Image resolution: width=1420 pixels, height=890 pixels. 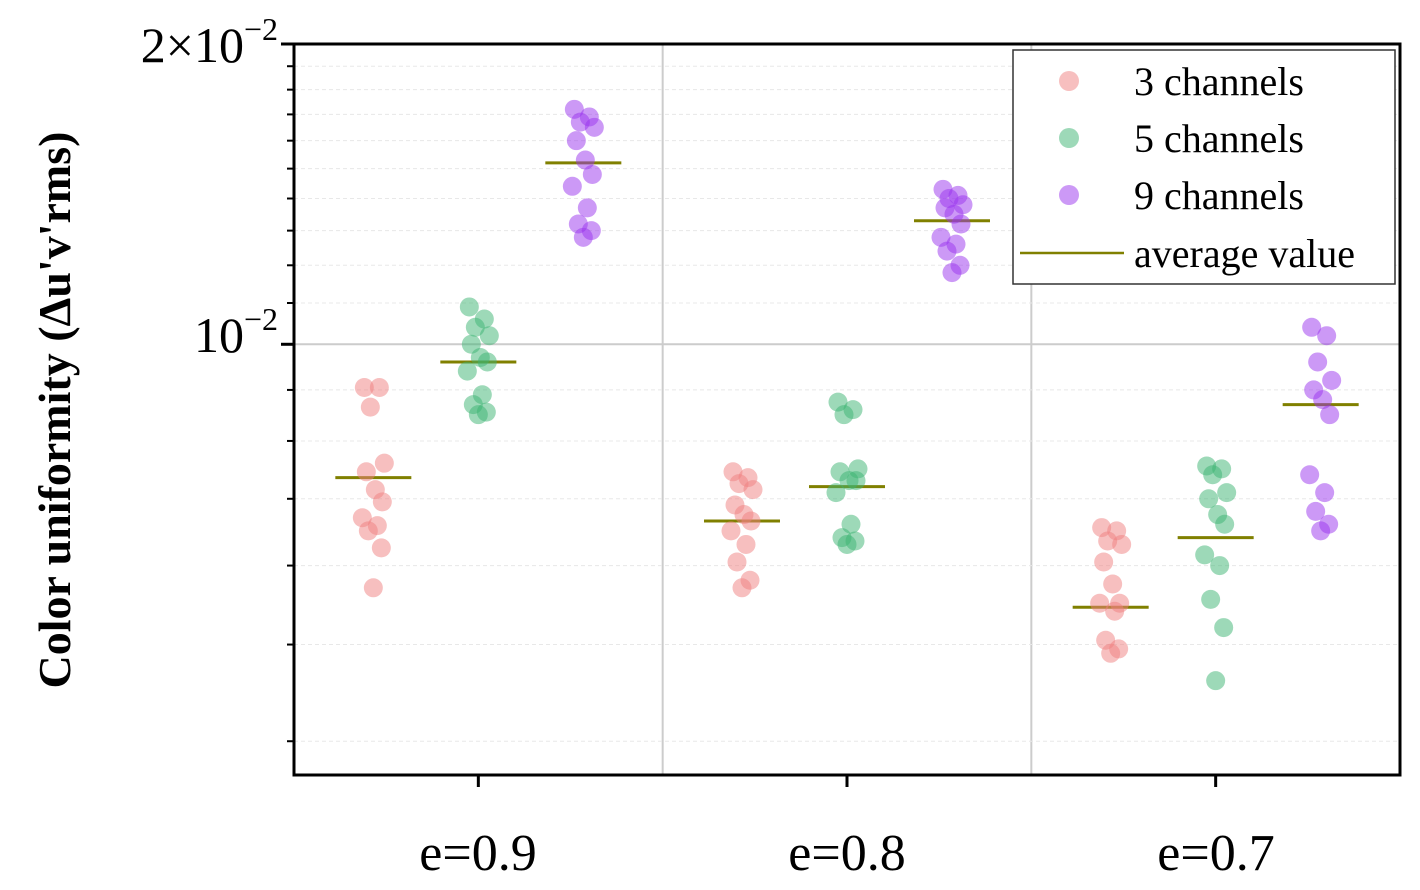 What do you see at coordinates (1069, 195) in the screenshot?
I see `legend-marker-9-channels` at bounding box center [1069, 195].